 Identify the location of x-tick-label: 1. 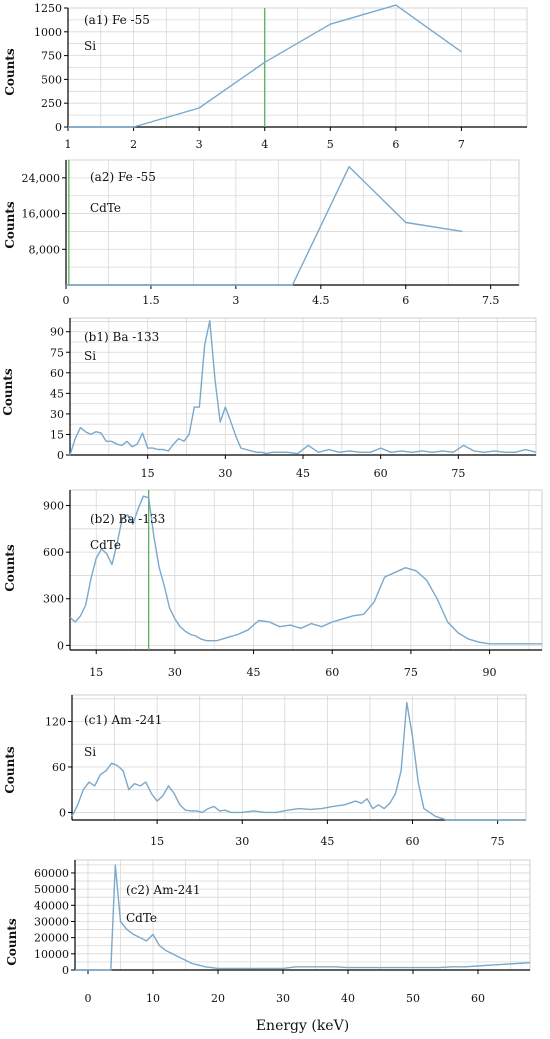
(68, 144).